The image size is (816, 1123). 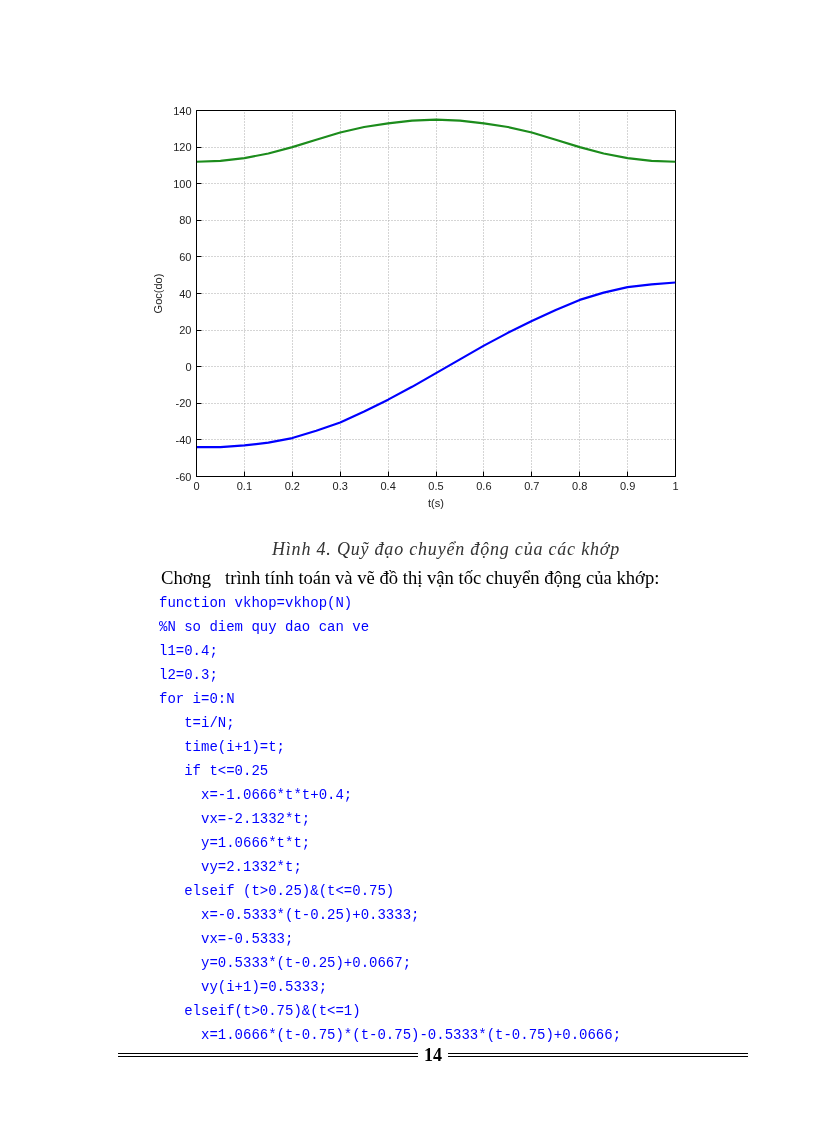 I want to click on x-tick-label: 0.9, so click(x=627, y=485).